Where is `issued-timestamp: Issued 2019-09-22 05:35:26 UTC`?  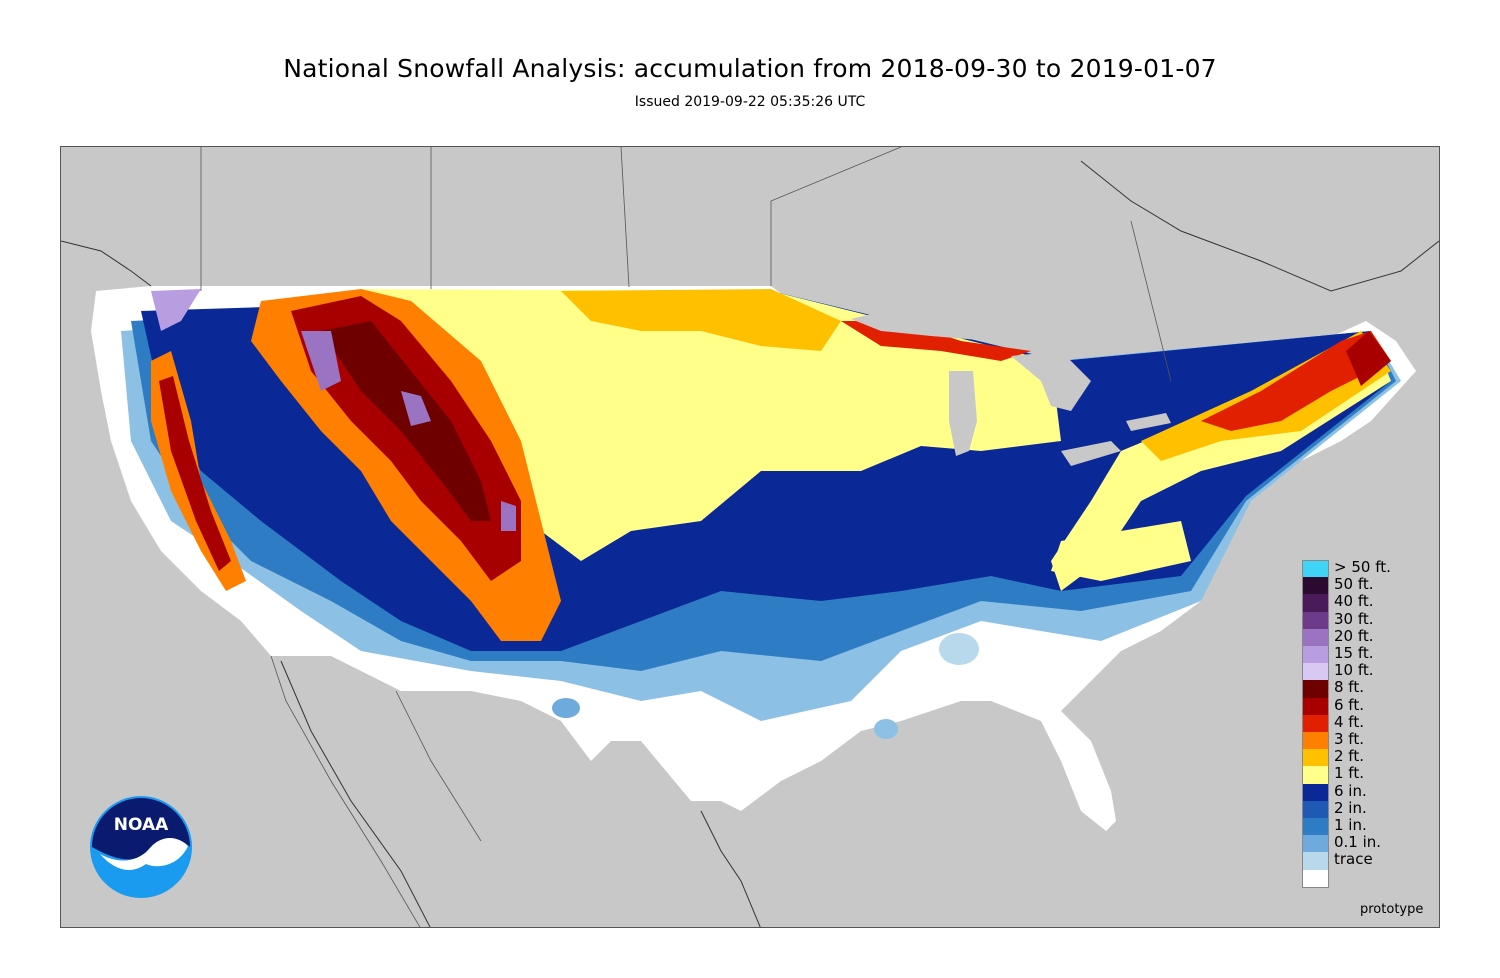
issued-timestamp: Issued 2019-09-22 05:35:26 UTC is located at coordinates (750, 102).